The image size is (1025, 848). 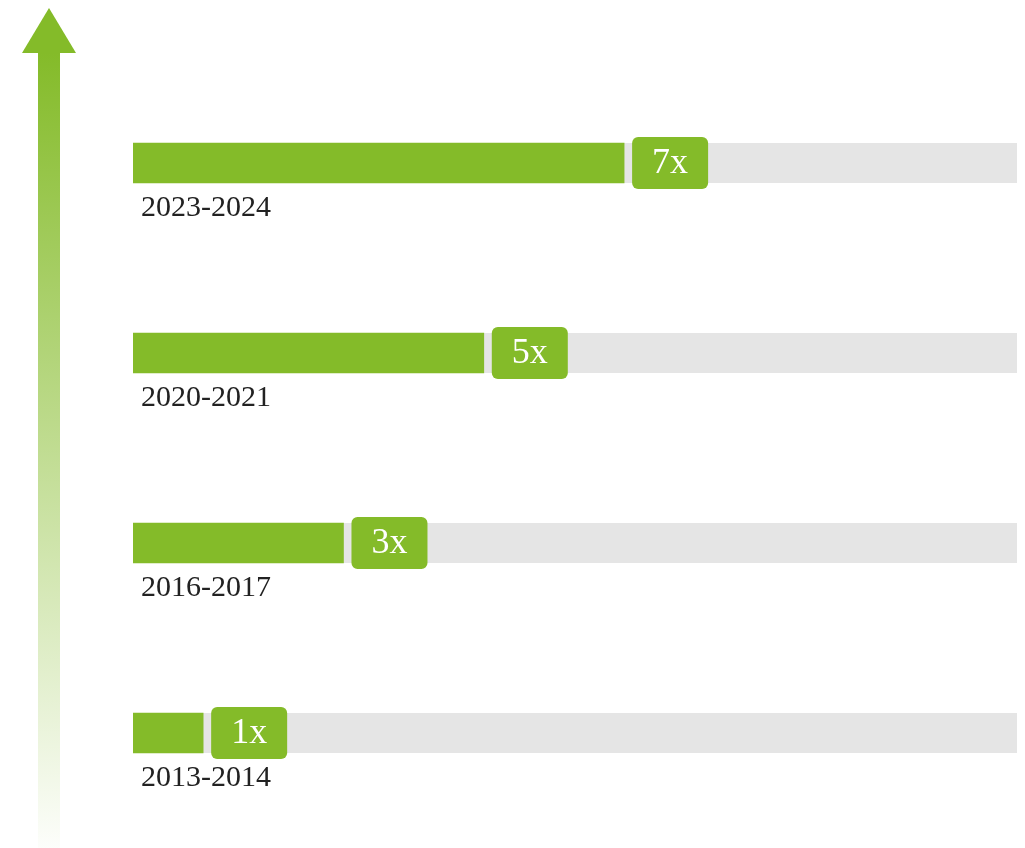 What do you see at coordinates (389, 541) in the screenshot?
I see `data-label: 3x` at bounding box center [389, 541].